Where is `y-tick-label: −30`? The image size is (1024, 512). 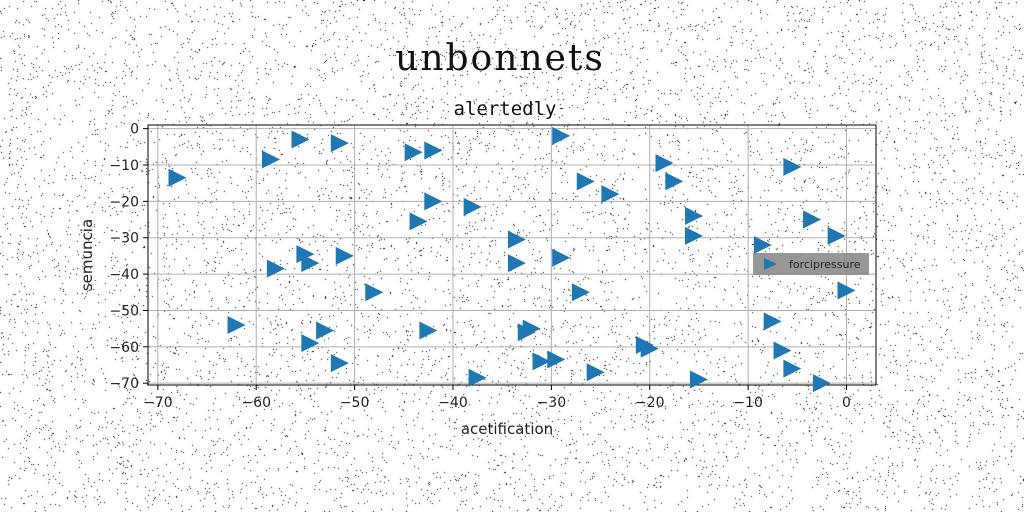 y-tick-label: −30 is located at coordinates (124, 239).